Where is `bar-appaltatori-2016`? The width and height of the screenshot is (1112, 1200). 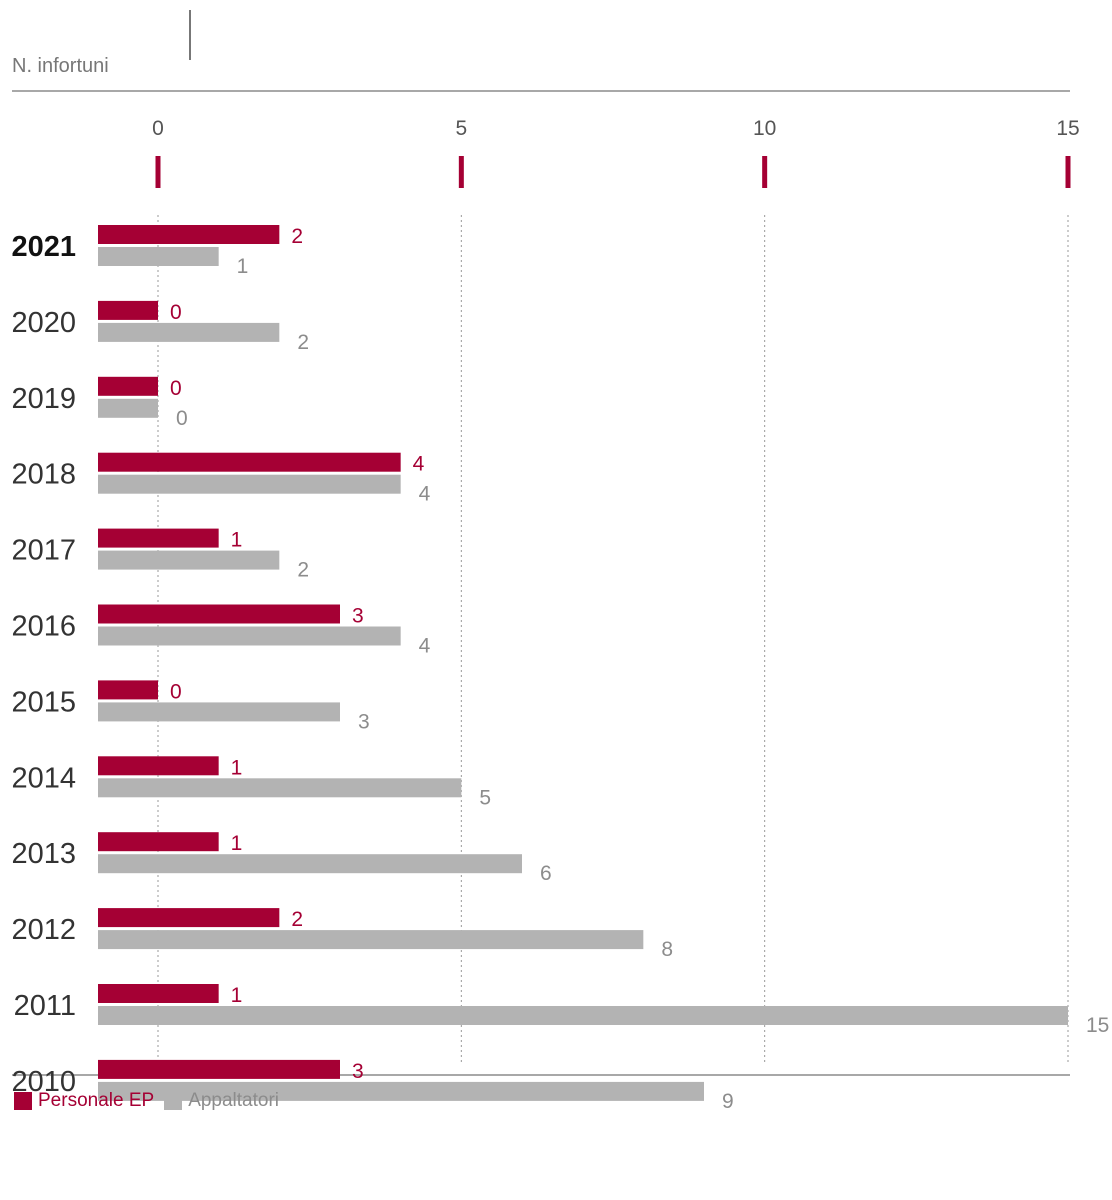 bar-appaltatori-2016 is located at coordinates (249, 636).